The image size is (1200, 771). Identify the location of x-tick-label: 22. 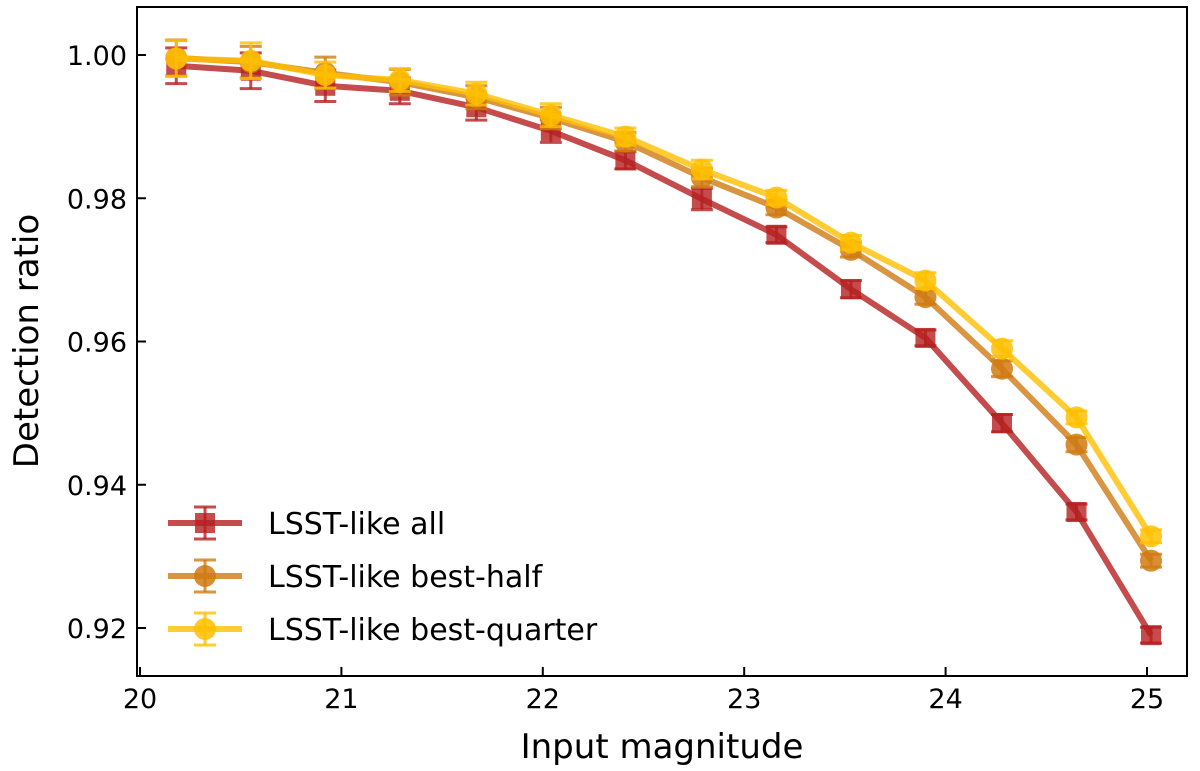
(543, 699).